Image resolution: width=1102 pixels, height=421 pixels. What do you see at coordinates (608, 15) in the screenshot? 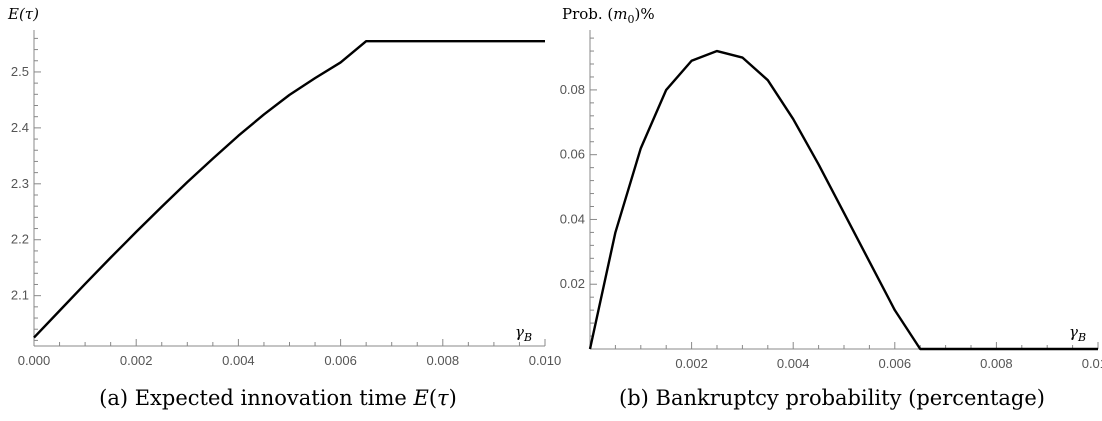
I see `chart-b-y-axis-label: Prob. (m0)%` at bounding box center [608, 15].